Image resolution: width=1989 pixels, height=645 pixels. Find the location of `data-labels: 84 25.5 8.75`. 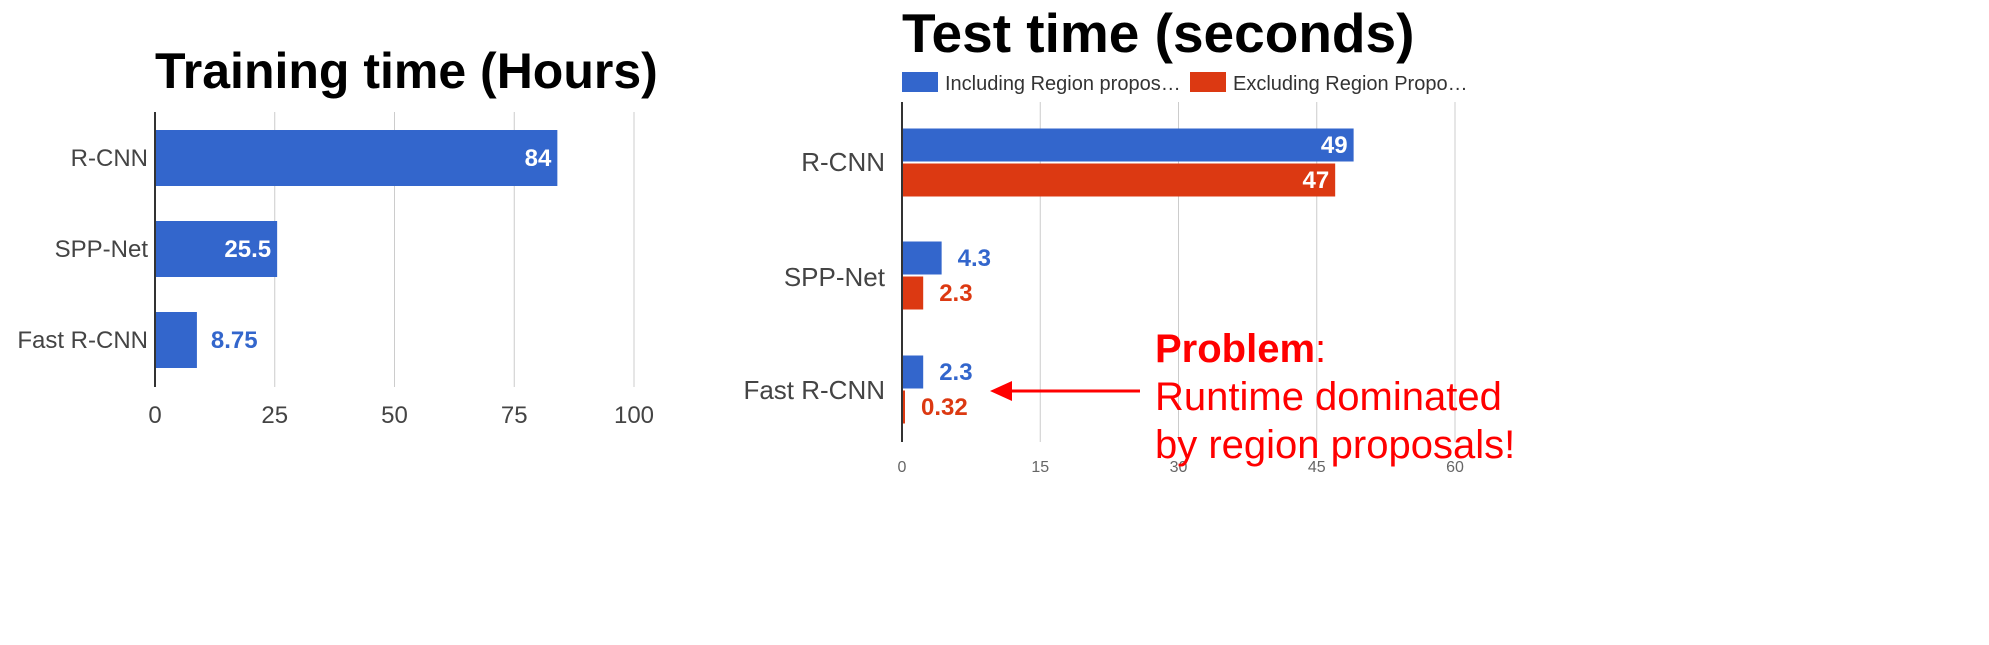

data-labels: 84 25.5 8.75 is located at coordinates (381, 249).